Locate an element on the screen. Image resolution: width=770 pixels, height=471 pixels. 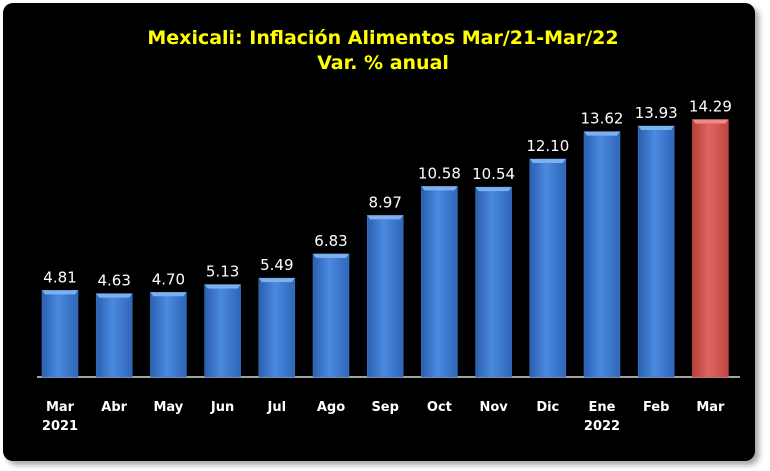
data-label-2: 4.70 is located at coordinates (168, 279).